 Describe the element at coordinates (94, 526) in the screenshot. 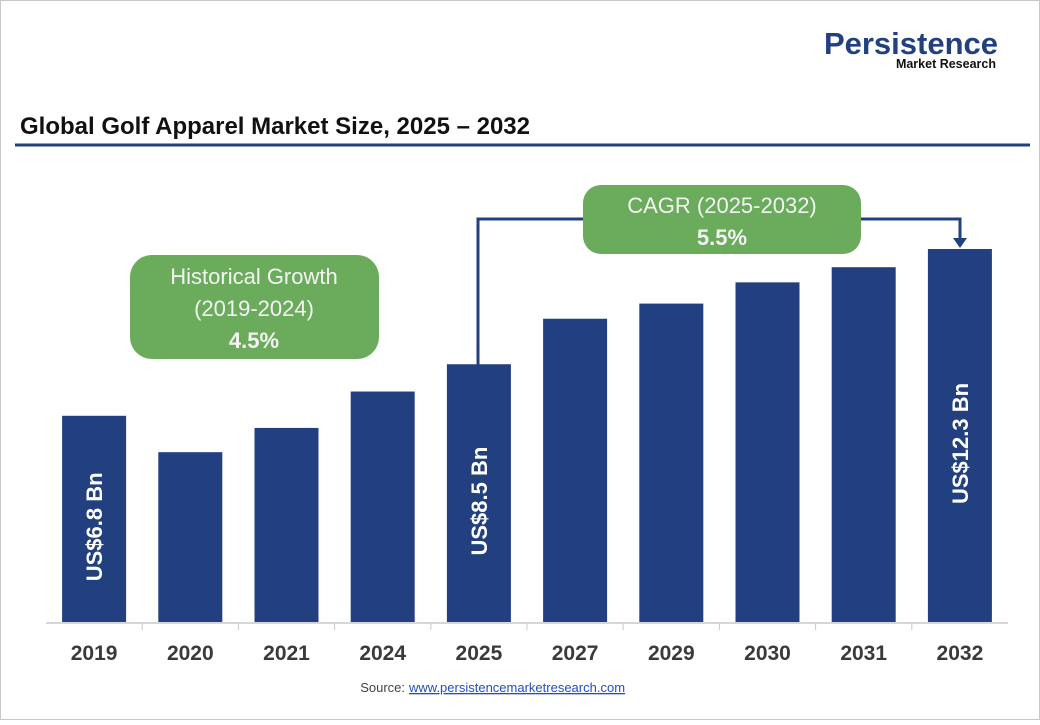

I see `value-label: US$6.8 Bn` at that location.